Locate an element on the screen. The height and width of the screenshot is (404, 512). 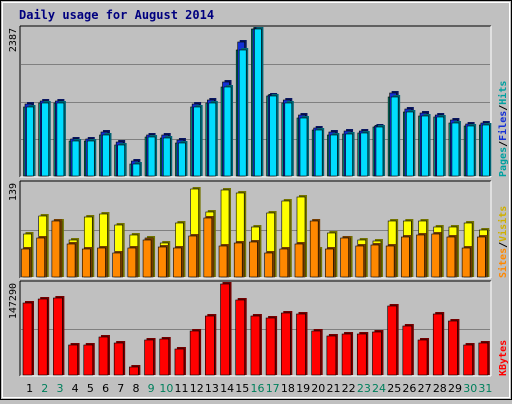
max-label-visits-sites: 139 is located at coordinates (13, 192).